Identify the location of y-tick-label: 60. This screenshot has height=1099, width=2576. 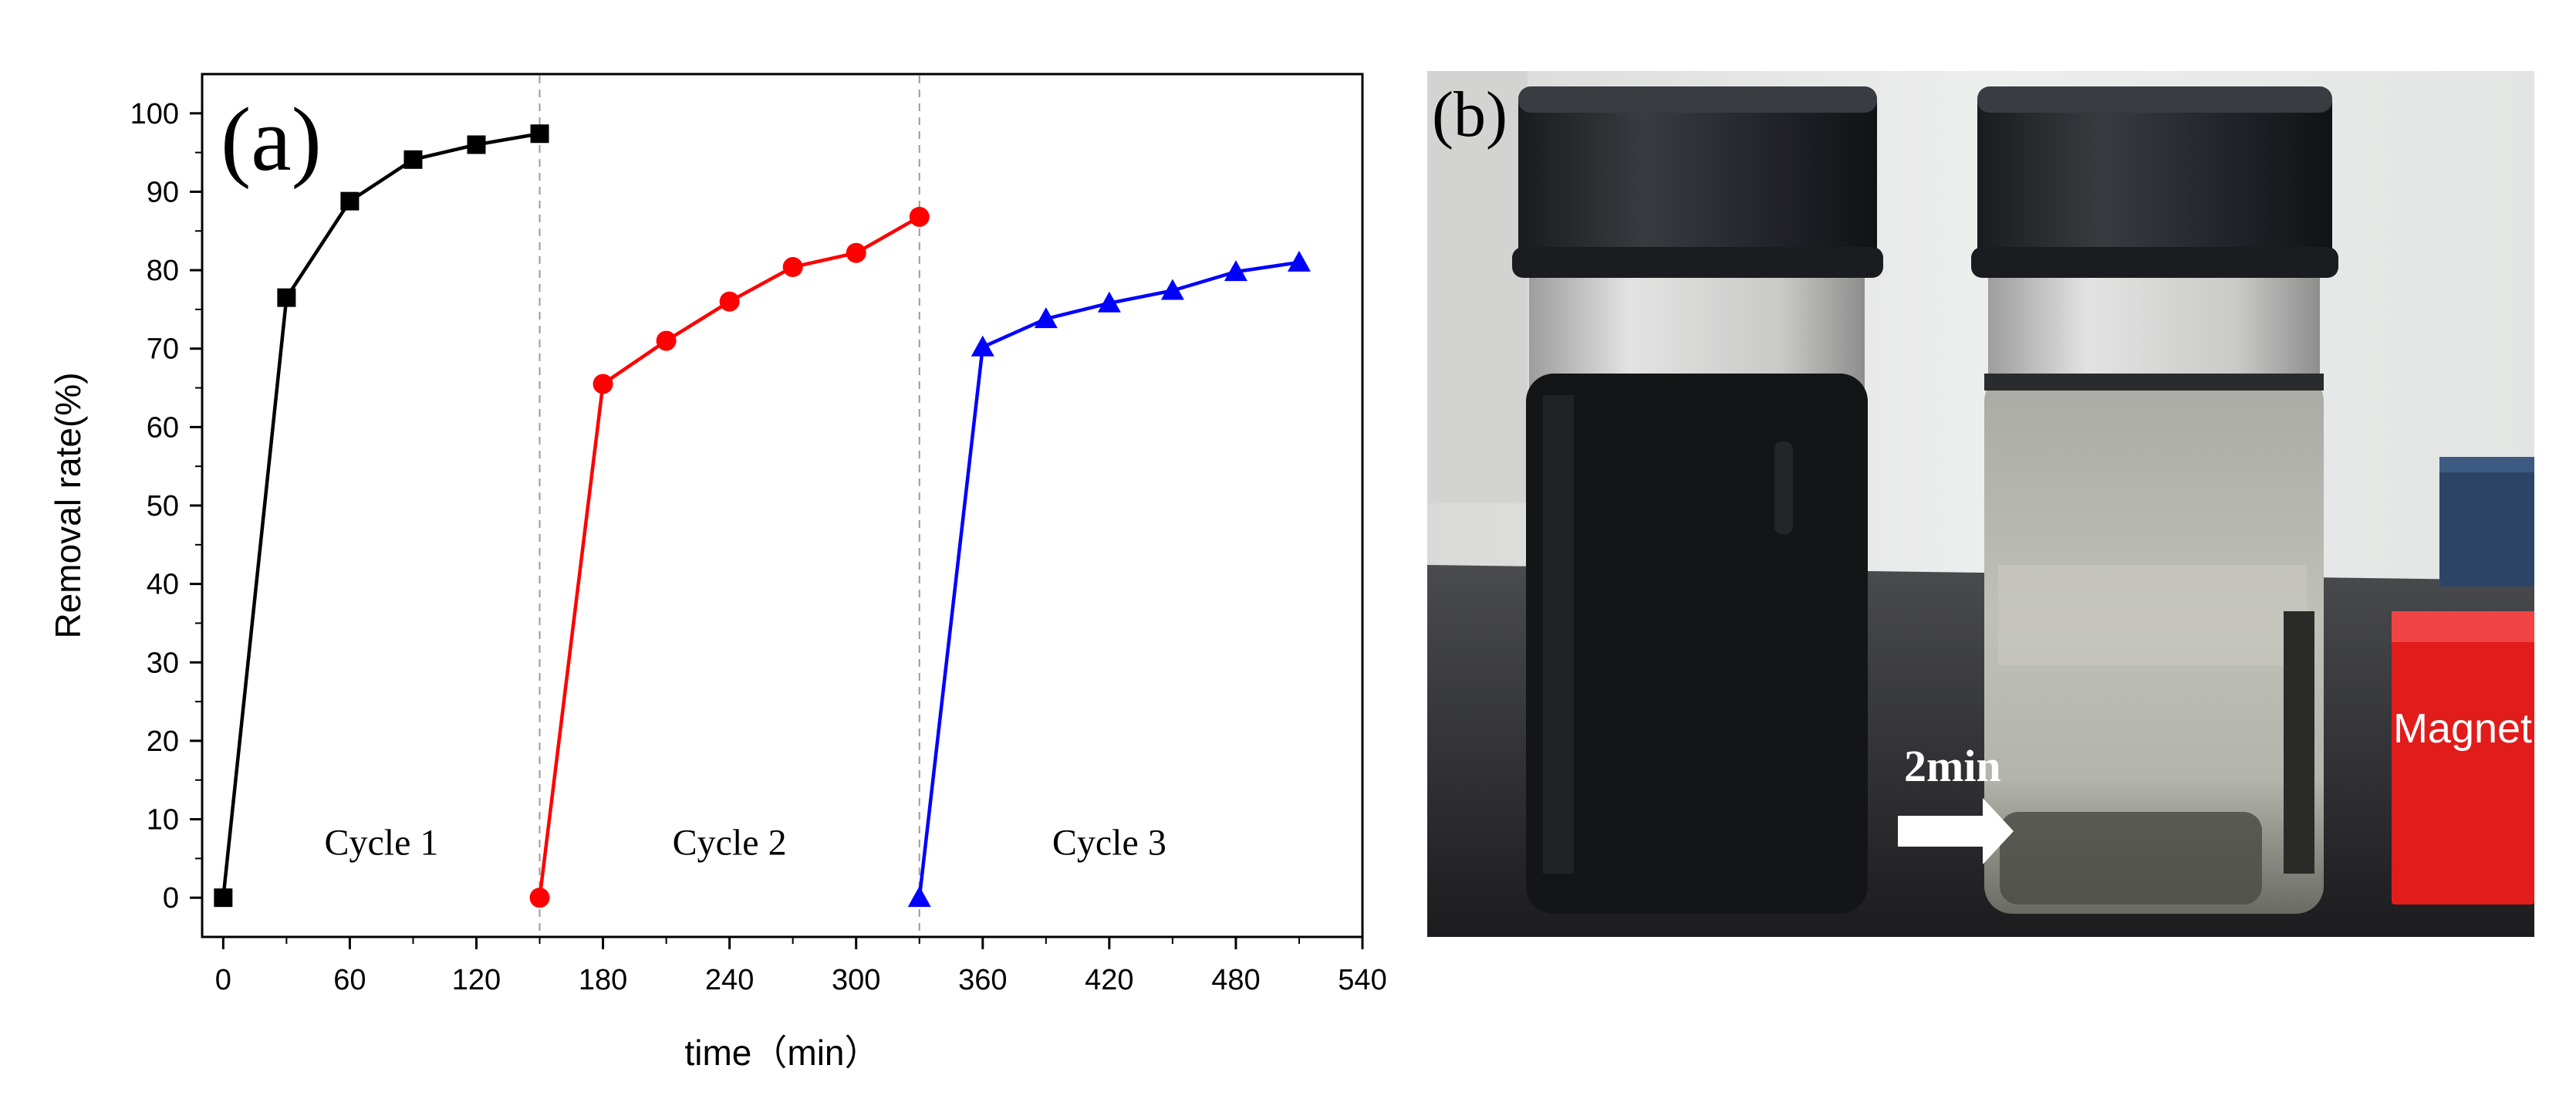
(163, 427).